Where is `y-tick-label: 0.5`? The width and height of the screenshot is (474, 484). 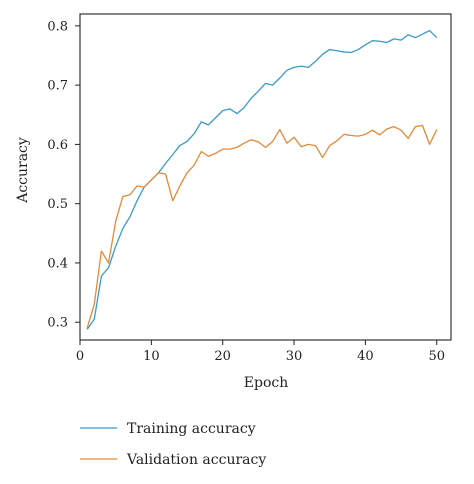
y-tick-label: 0.5 is located at coordinates (57, 204).